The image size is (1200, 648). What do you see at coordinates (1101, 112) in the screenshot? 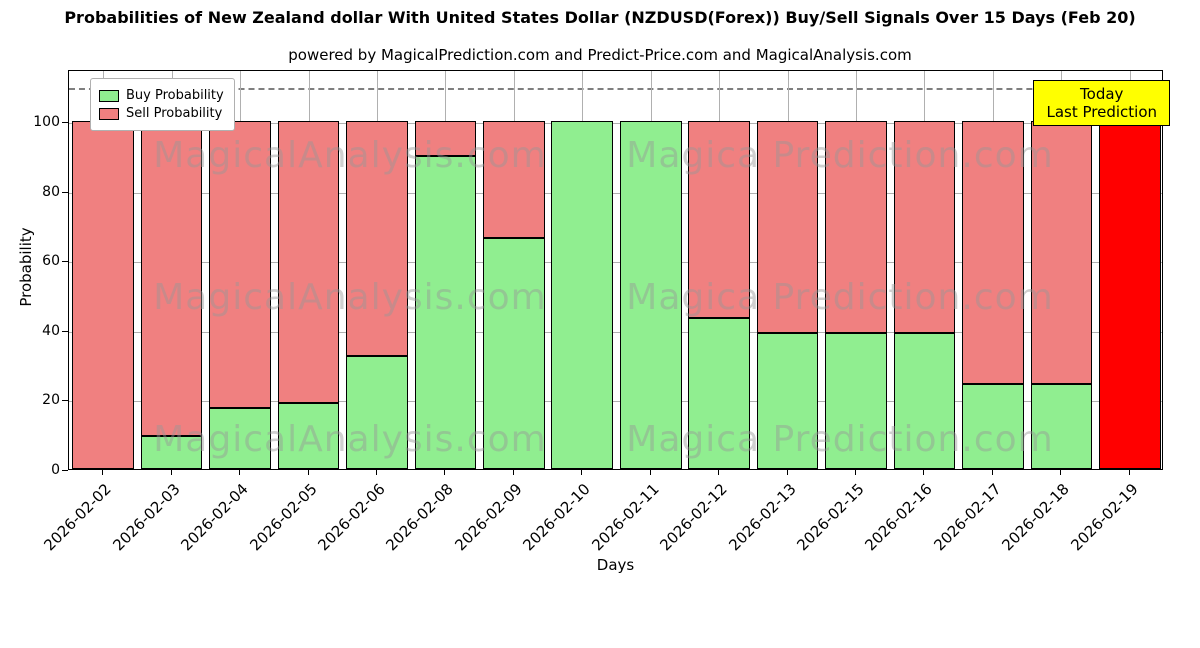
I see `today-annotation-line2: Last Prediction` at bounding box center [1101, 112].